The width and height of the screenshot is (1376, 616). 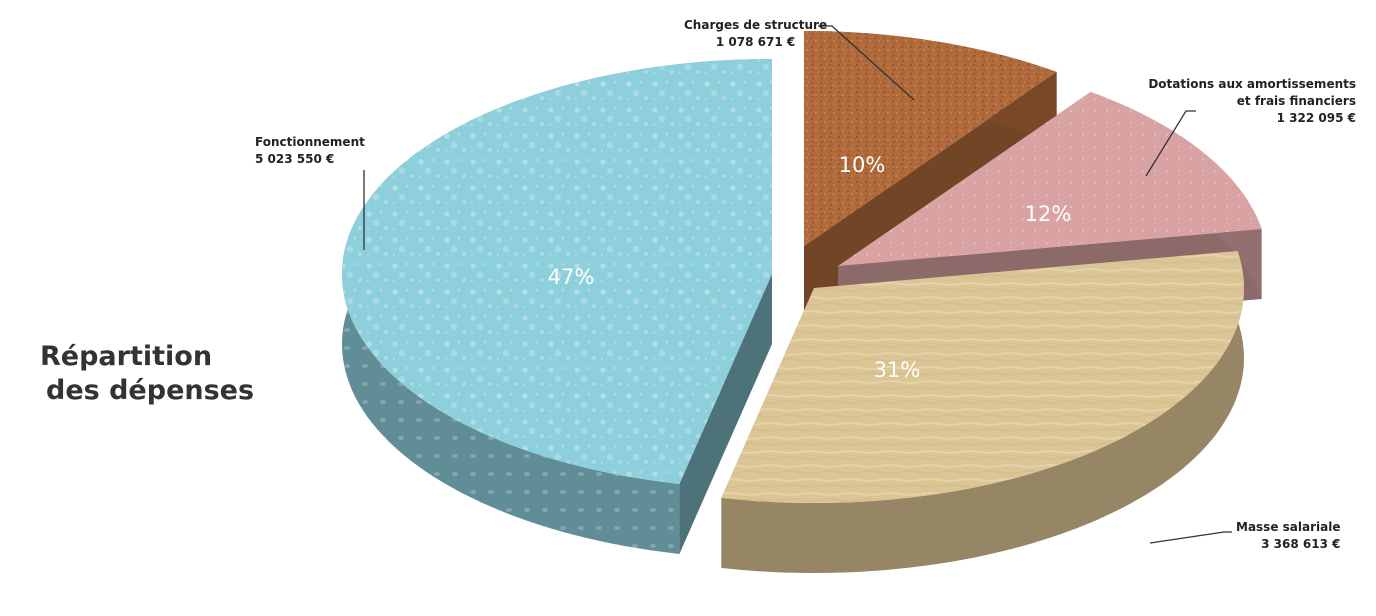 I want to click on slice-name-fonctionnement: Fonctionnement, so click(x=310, y=142).